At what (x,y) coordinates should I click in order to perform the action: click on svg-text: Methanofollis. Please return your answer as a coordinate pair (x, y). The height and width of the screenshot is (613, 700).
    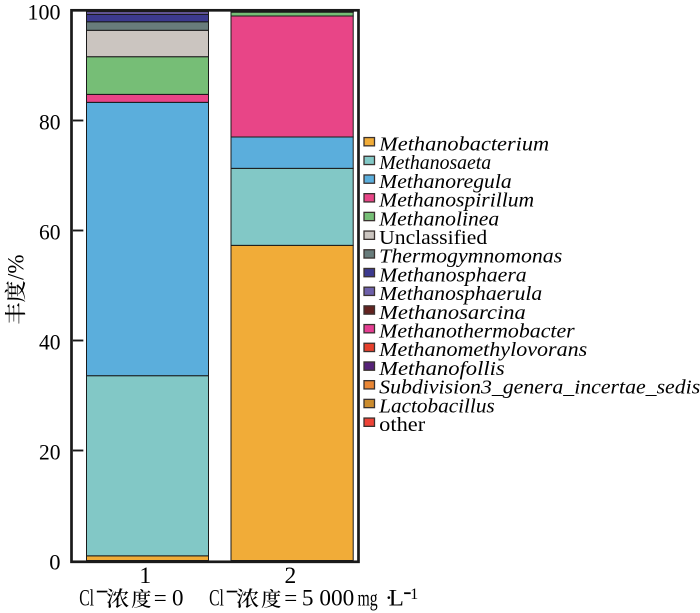
    Looking at the image, I should click on (441, 369).